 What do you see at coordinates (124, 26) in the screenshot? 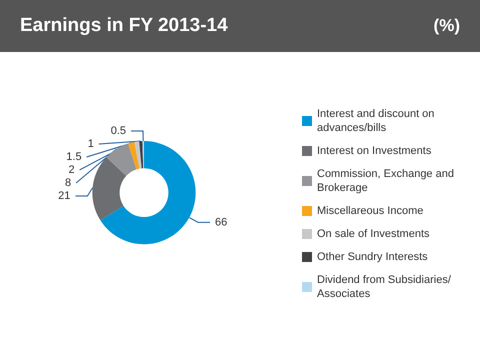
I see `chart-title: Earnings in FY 2013-14` at bounding box center [124, 26].